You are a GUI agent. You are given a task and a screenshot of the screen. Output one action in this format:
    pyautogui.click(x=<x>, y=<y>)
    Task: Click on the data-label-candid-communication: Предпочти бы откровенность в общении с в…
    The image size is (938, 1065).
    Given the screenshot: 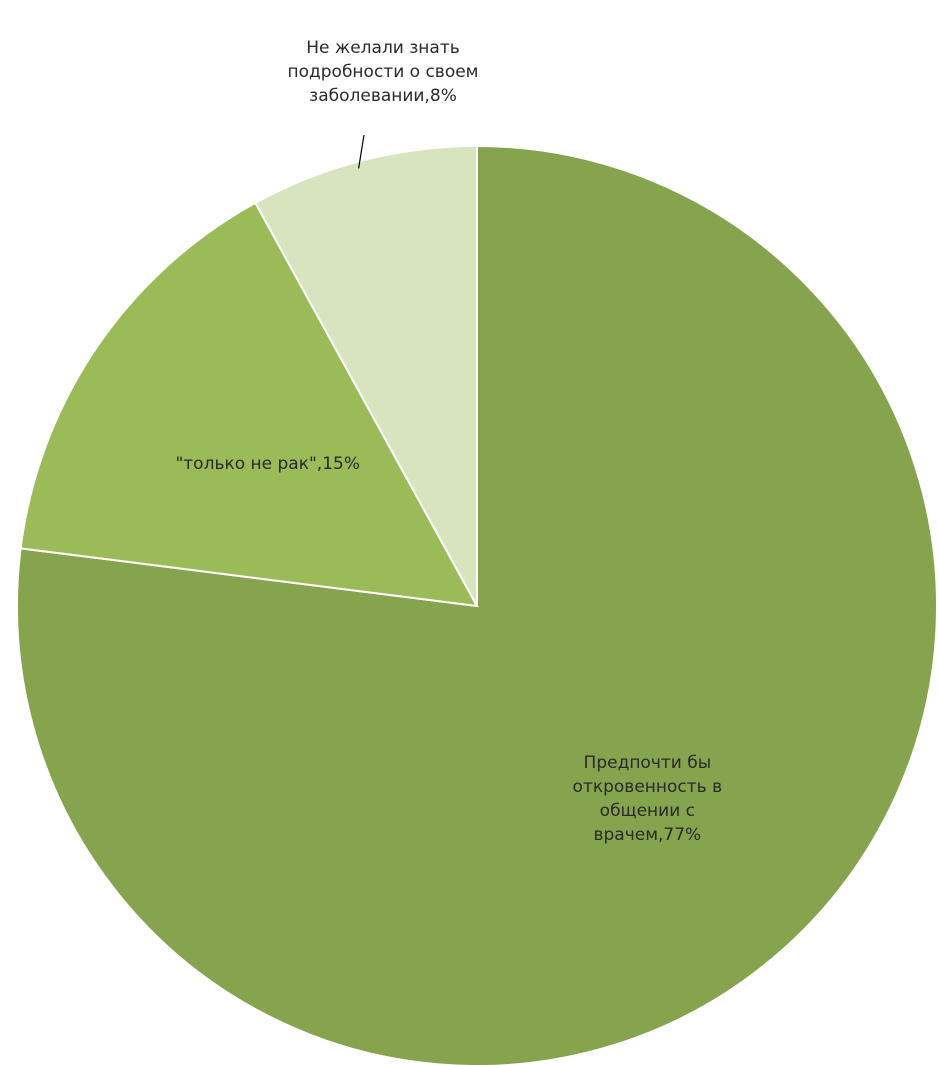 What is the action you would take?
    pyautogui.click(x=647, y=799)
    